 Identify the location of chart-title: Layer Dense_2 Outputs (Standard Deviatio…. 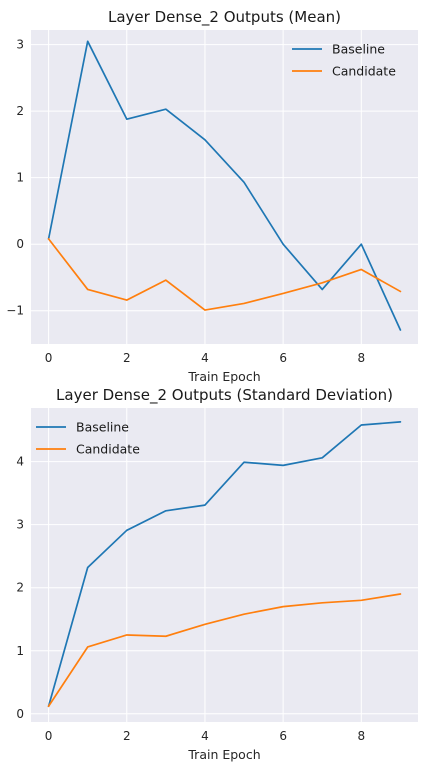
(224, 395).